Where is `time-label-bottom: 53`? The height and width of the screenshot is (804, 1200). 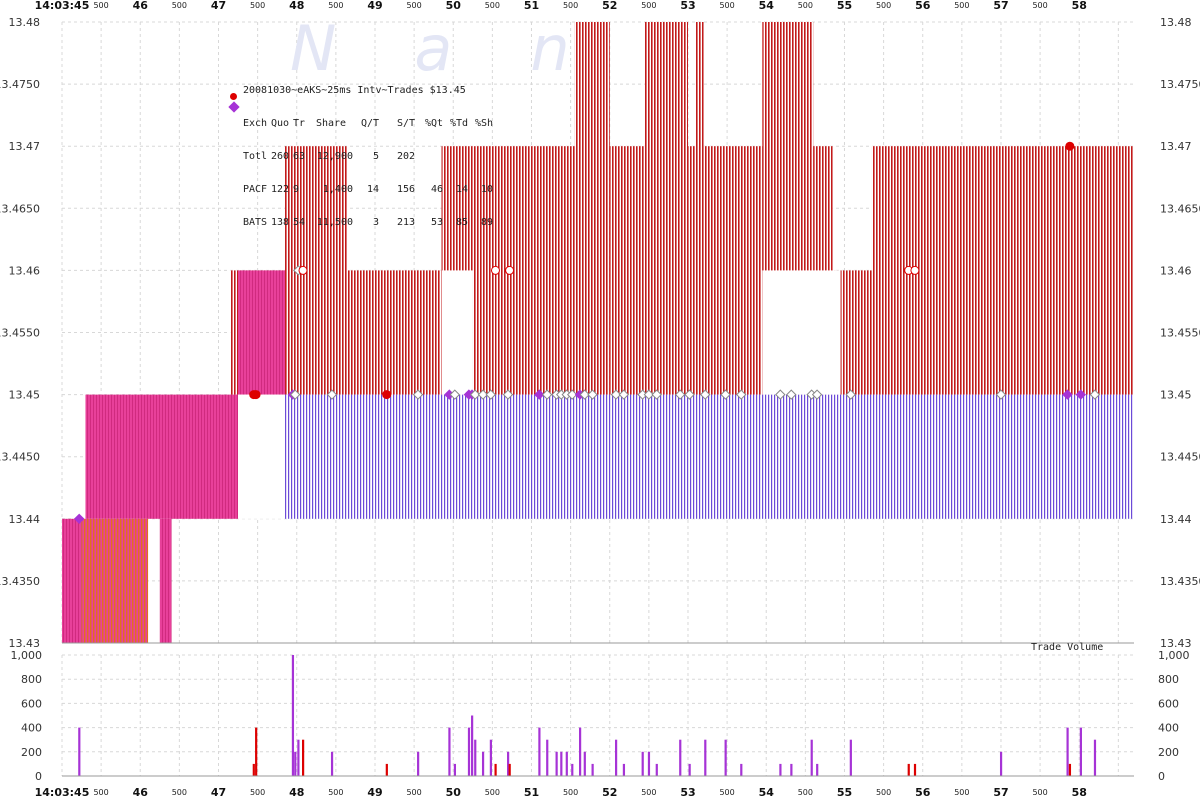 time-label-bottom: 53 is located at coordinates (687, 792).